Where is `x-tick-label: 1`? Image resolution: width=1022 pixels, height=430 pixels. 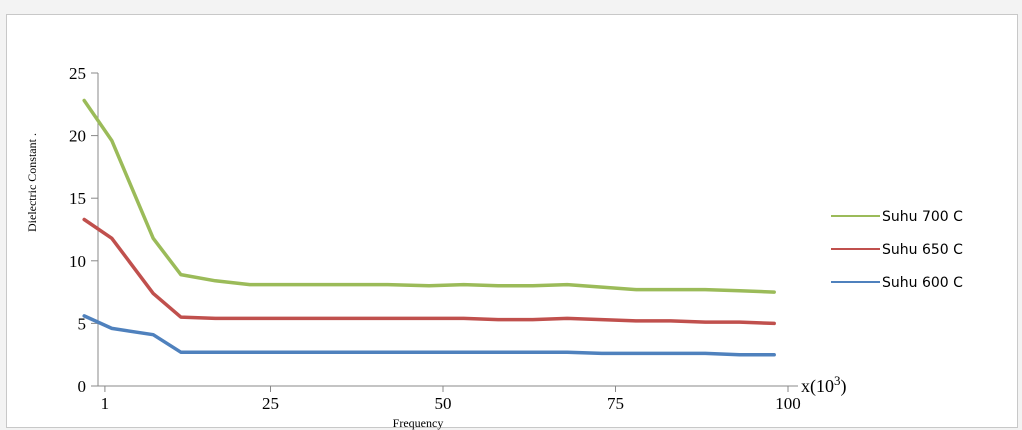 x-tick-label: 1 is located at coordinates (105, 403).